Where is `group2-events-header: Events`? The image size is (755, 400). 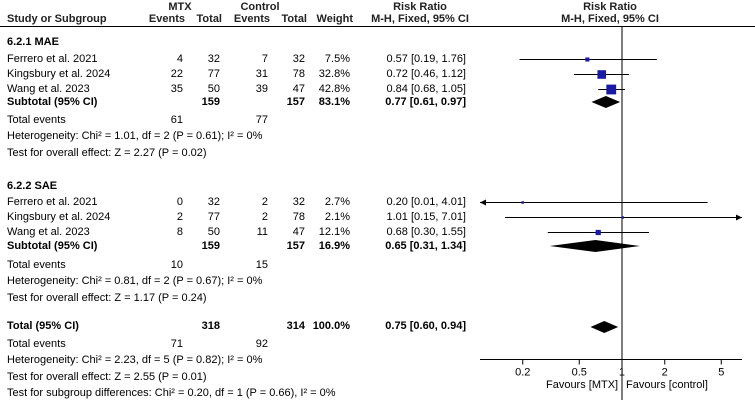 group2-events-header: Events is located at coordinates (251, 19).